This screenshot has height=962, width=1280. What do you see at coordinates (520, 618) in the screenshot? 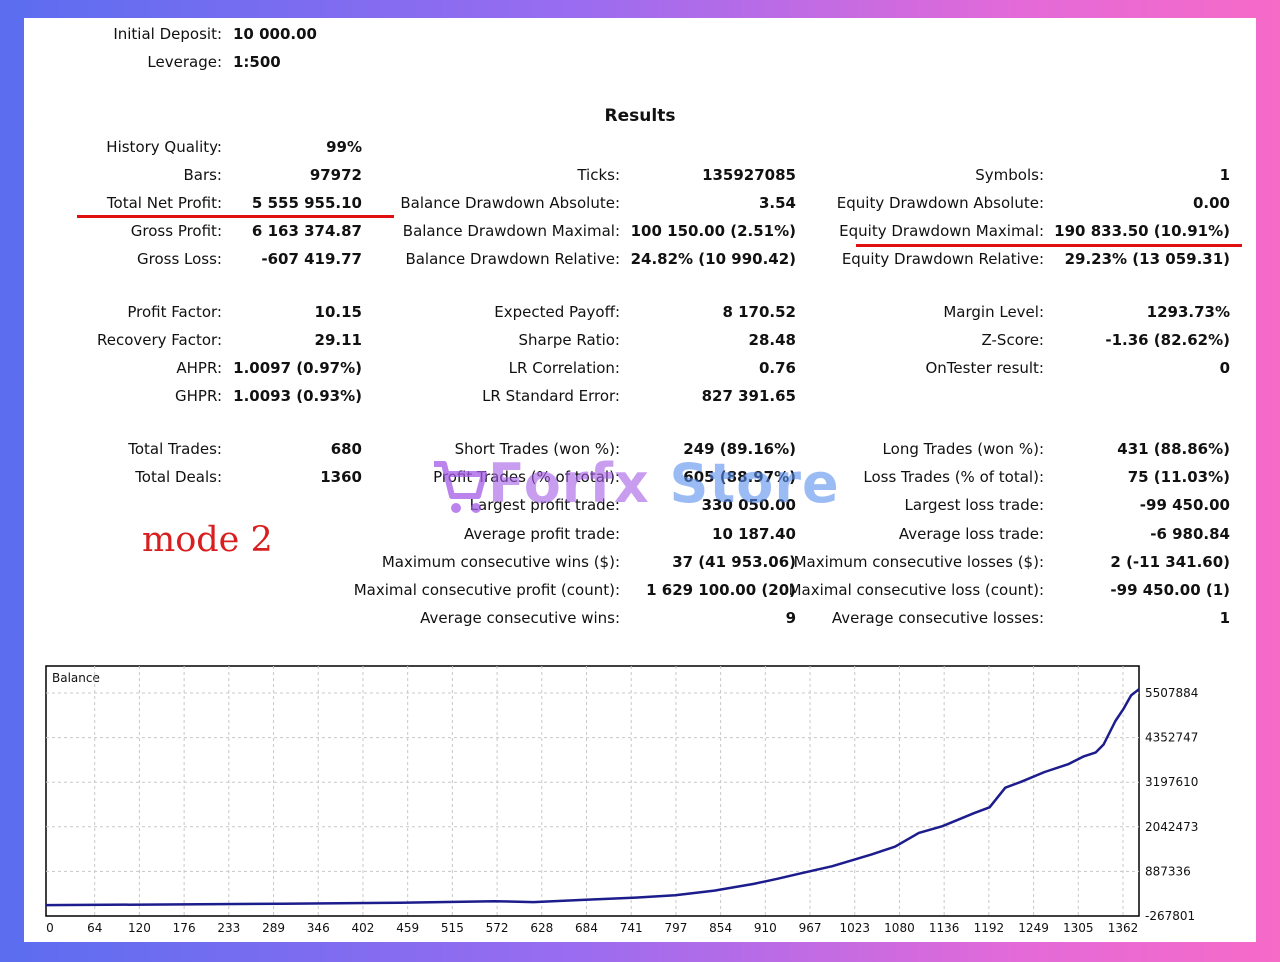
I see `average-consecutive-wins-label: Average consecutive wins:` at bounding box center [520, 618].